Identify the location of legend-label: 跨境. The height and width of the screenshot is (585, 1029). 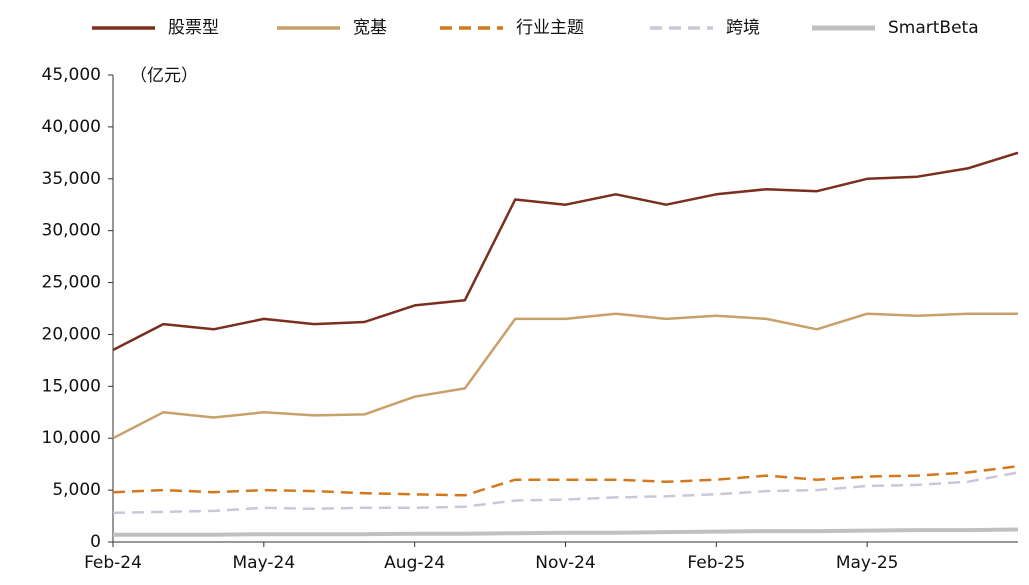
(743, 28).